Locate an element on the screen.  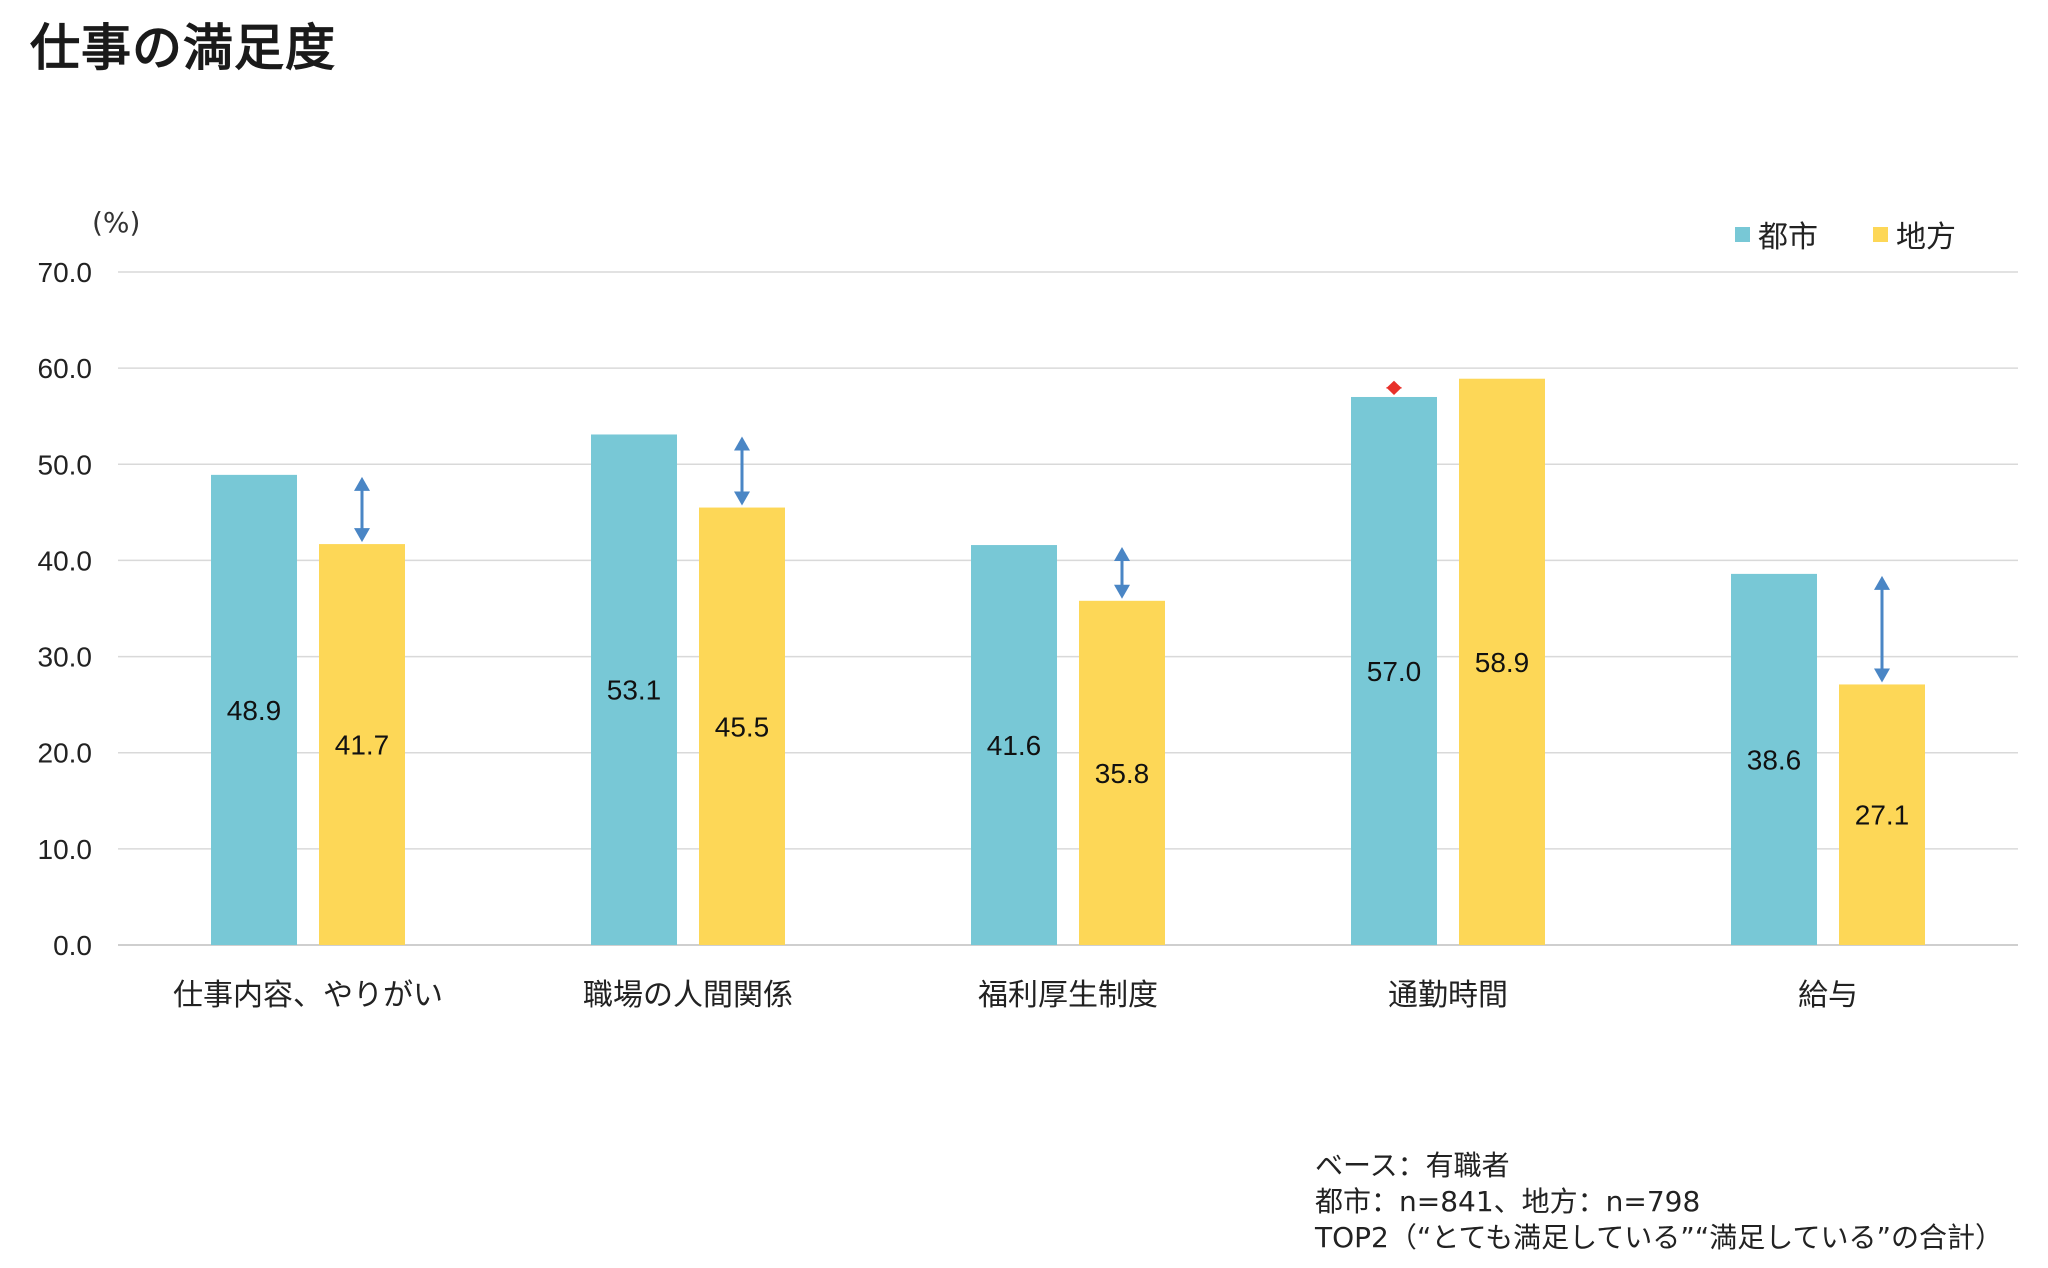
x-category-label: 通勤時間 is located at coordinates (1448, 995).